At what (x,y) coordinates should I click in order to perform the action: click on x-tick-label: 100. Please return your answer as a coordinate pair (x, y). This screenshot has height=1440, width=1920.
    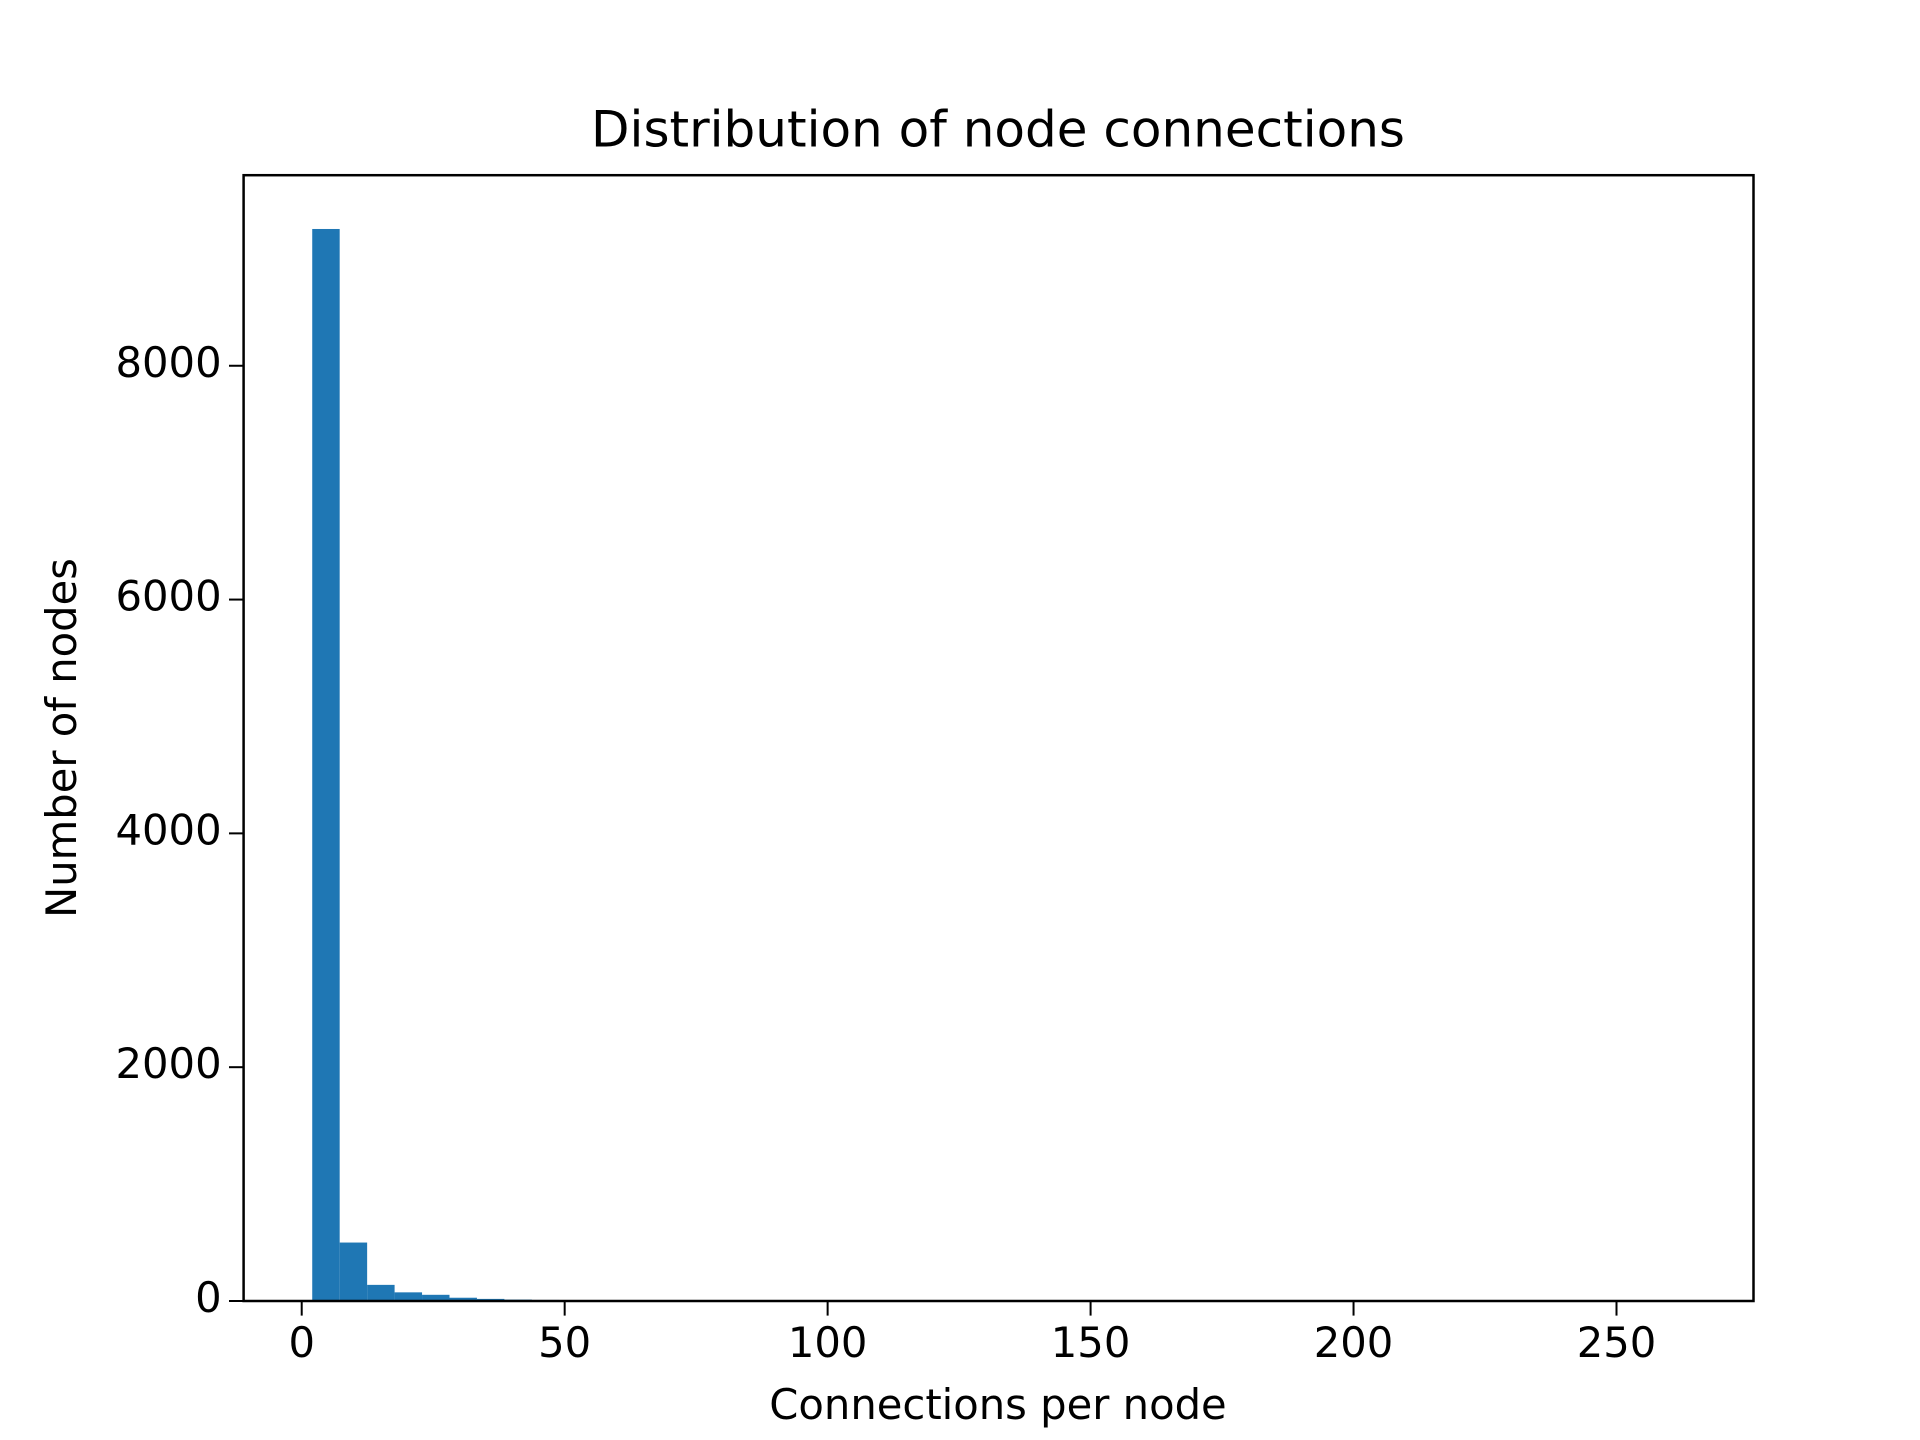
    Looking at the image, I should click on (828, 1342).